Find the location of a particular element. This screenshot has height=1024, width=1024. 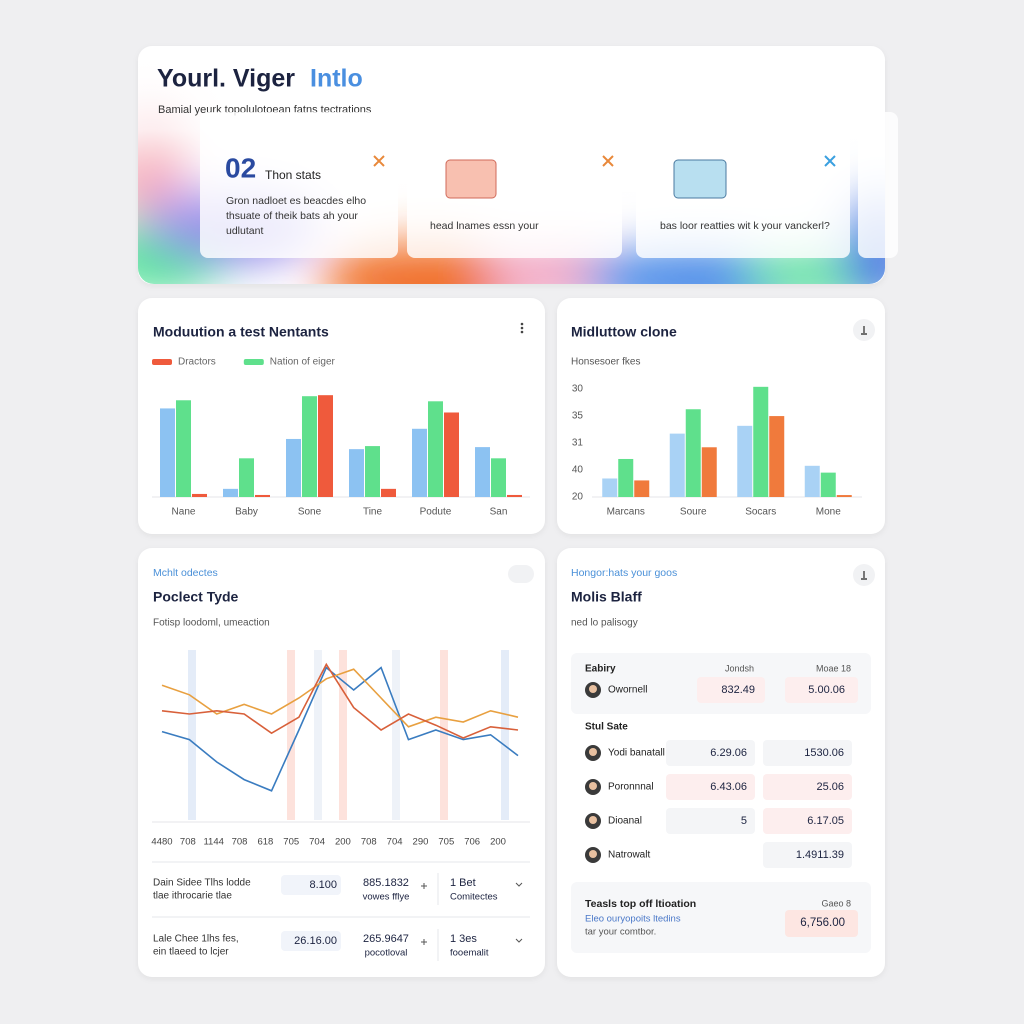

cell-value: 832.49 is located at coordinates (738, 690).